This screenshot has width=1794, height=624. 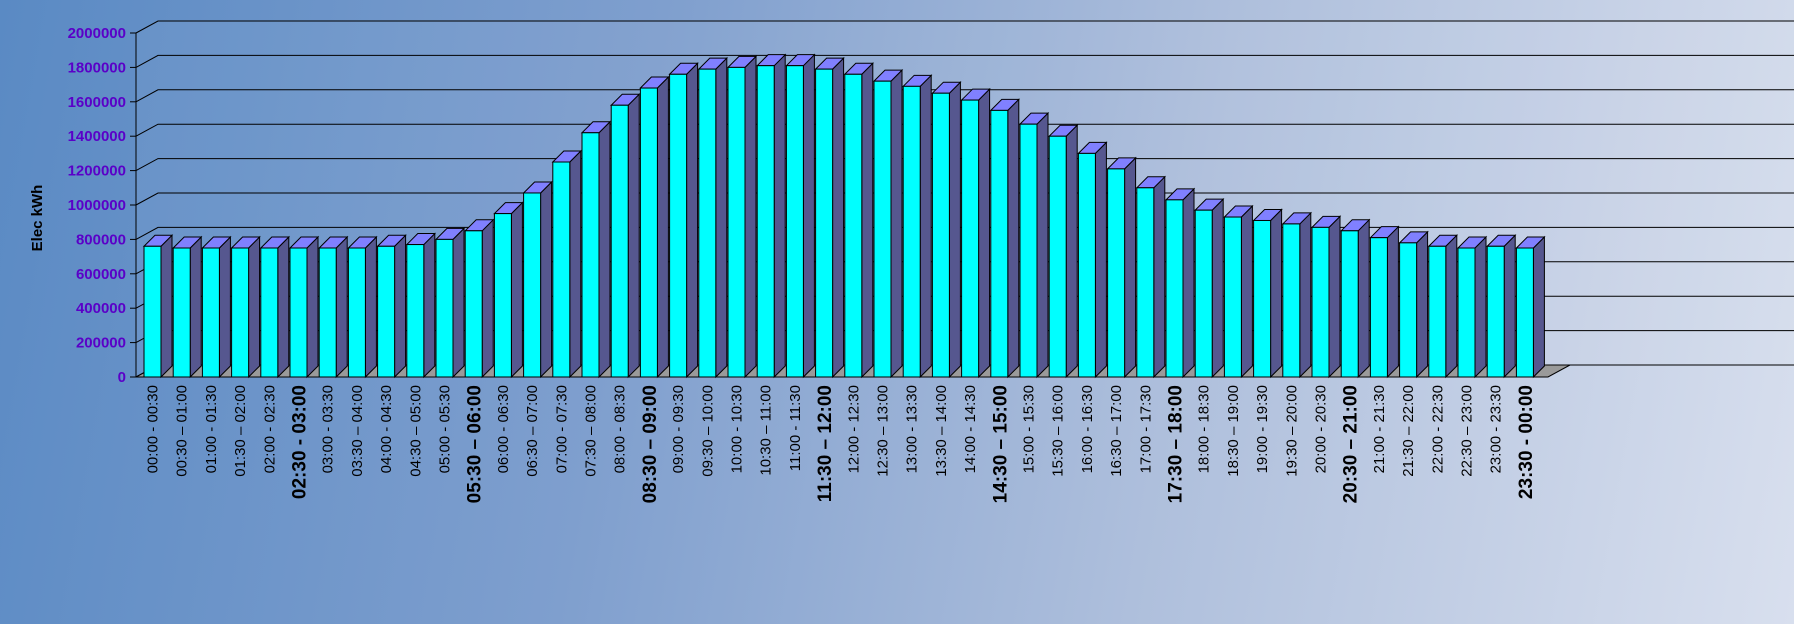 I want to click on y-axis-label: Elec kWh, so click(x=37, y=218).